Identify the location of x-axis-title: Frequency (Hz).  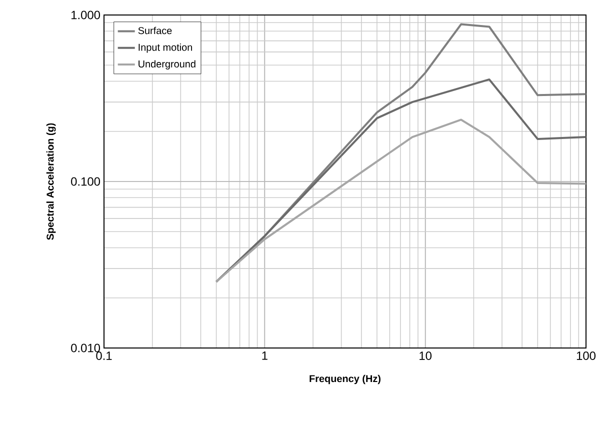
(345, 379).